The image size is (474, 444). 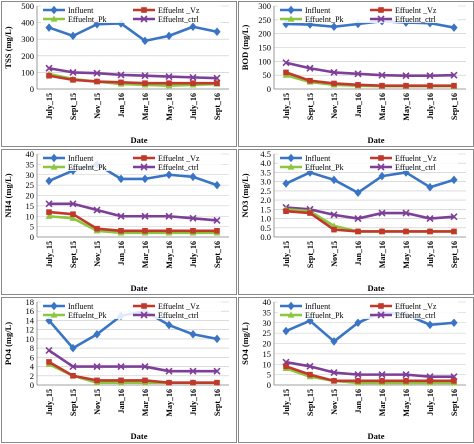 What do you see at coordinates (49, 215) in the screenshot?
I see `data-point-effuelnt-pk` at bounding box center [49, 215].